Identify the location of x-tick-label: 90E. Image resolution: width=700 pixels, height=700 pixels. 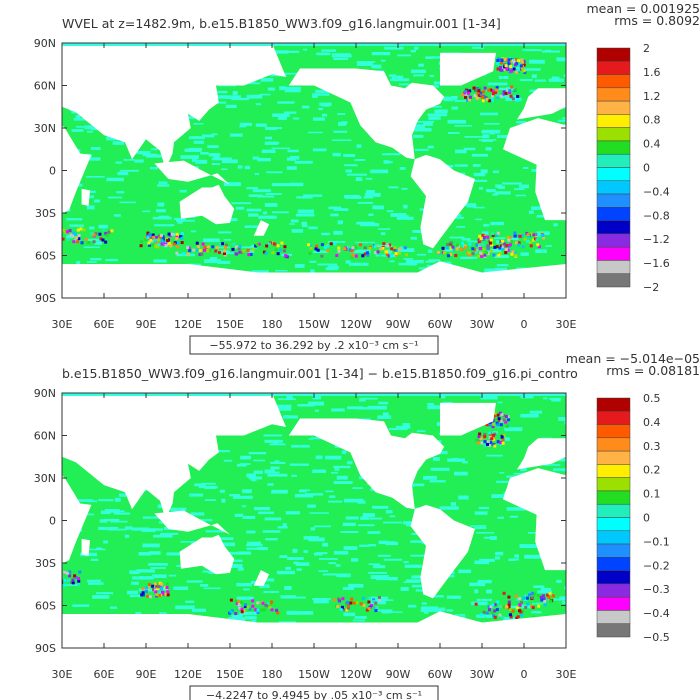
(146, 324).